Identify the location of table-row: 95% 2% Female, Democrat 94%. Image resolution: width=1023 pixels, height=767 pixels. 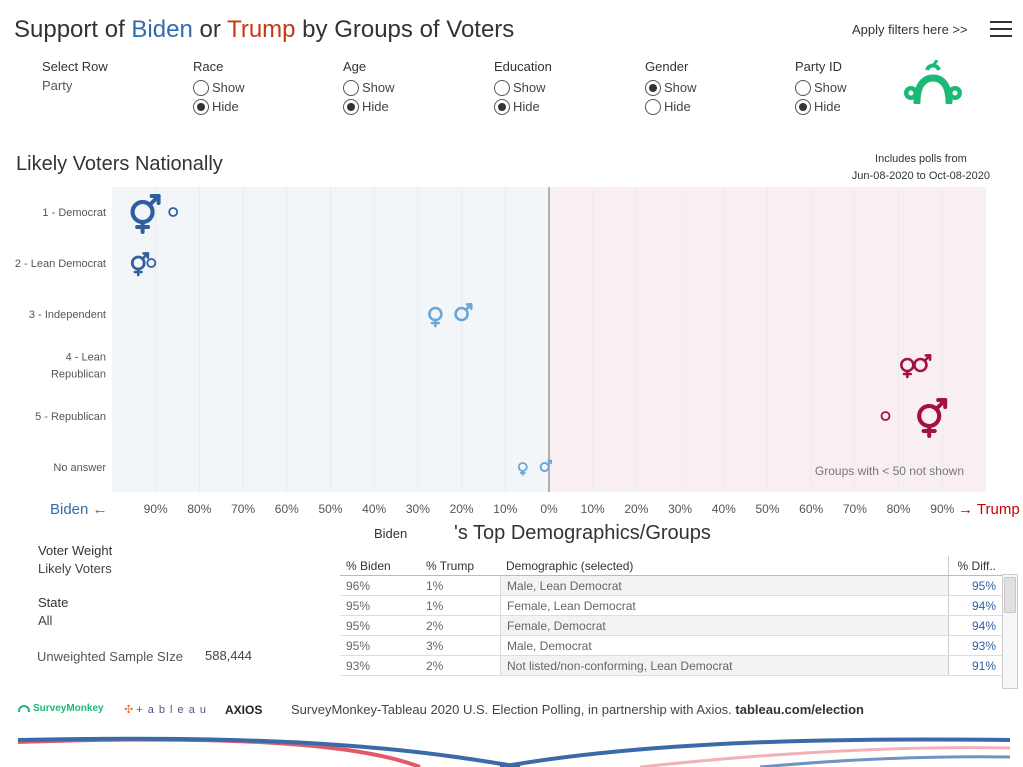
(673, 626).